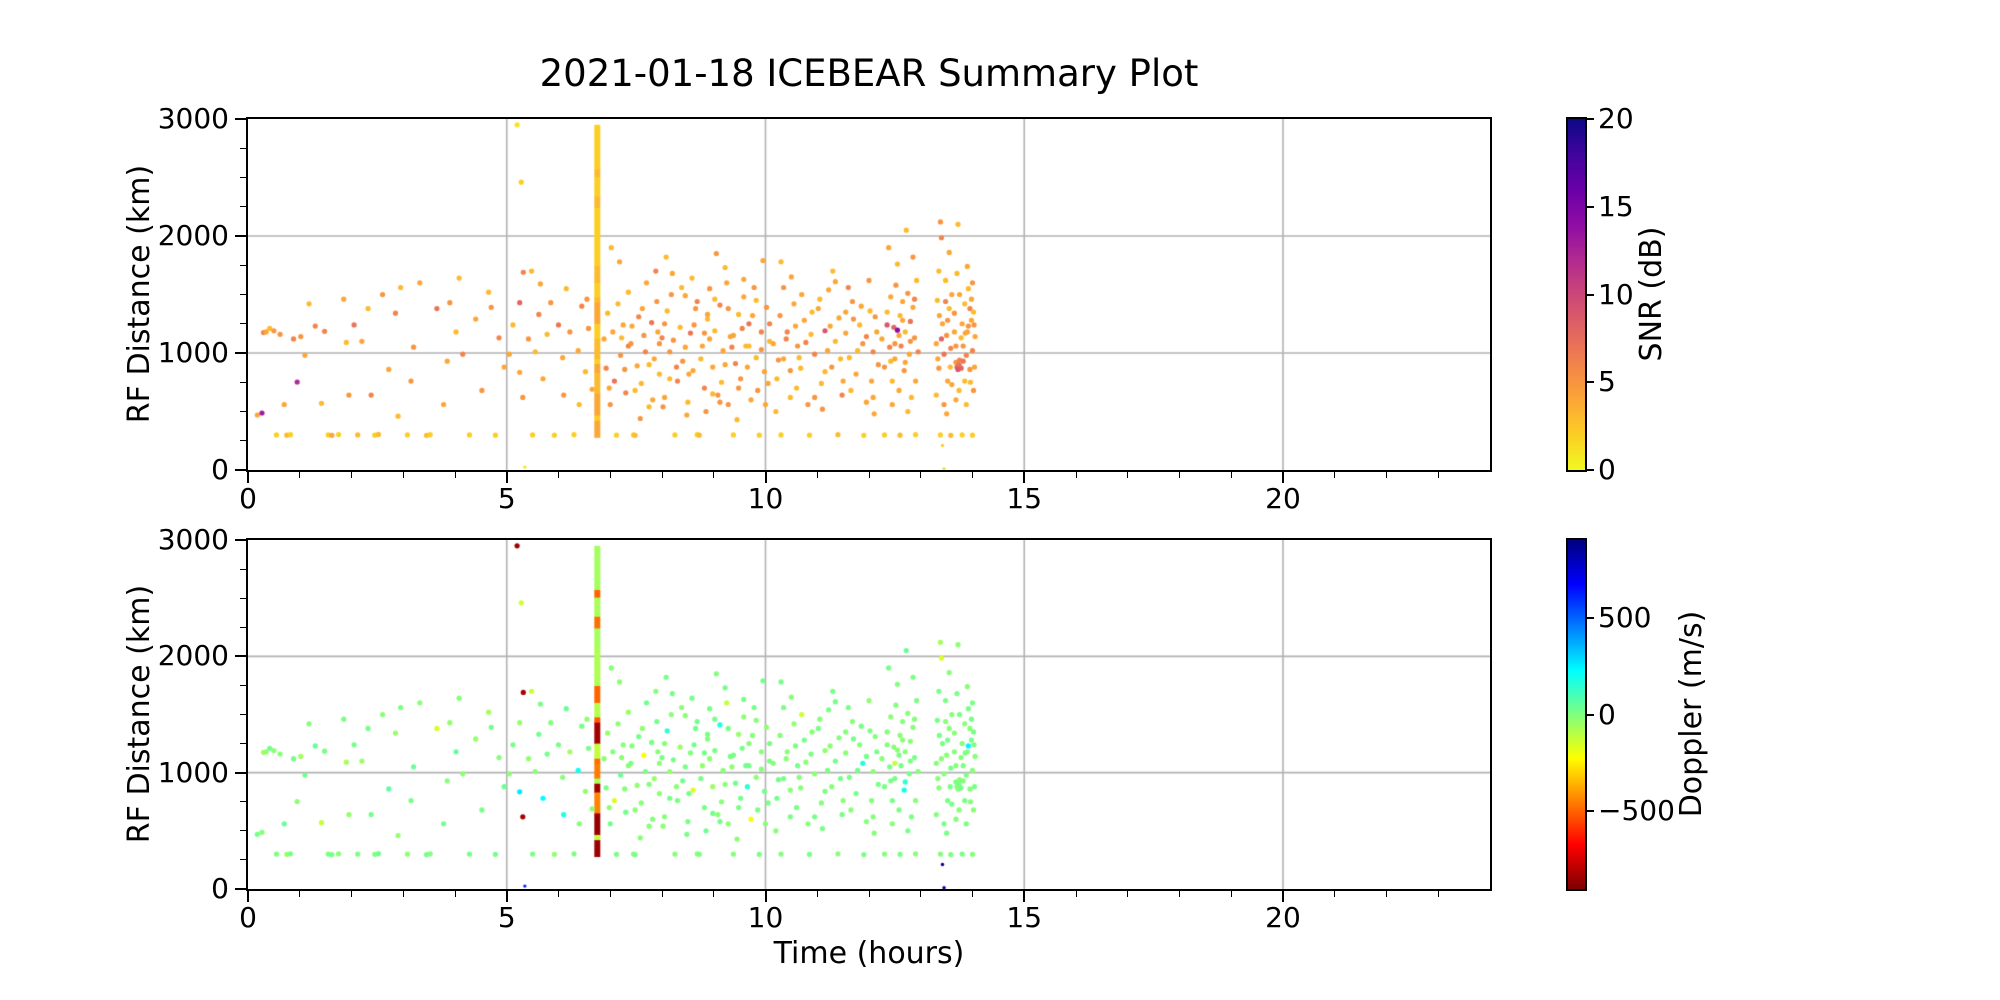  I want to click on doppler-colorbar-label: Doppler (m/s), so click(1691, 714).